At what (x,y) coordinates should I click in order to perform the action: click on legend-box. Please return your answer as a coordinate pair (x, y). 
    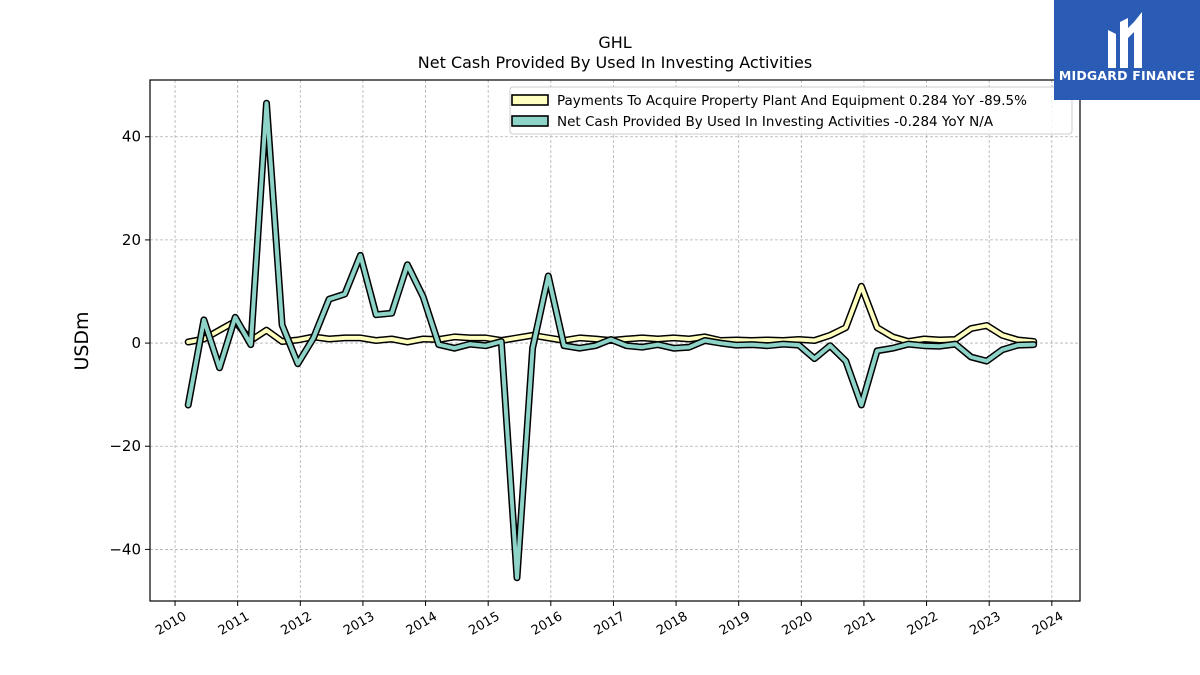
    Looking at the image, I should click on (791, 110).